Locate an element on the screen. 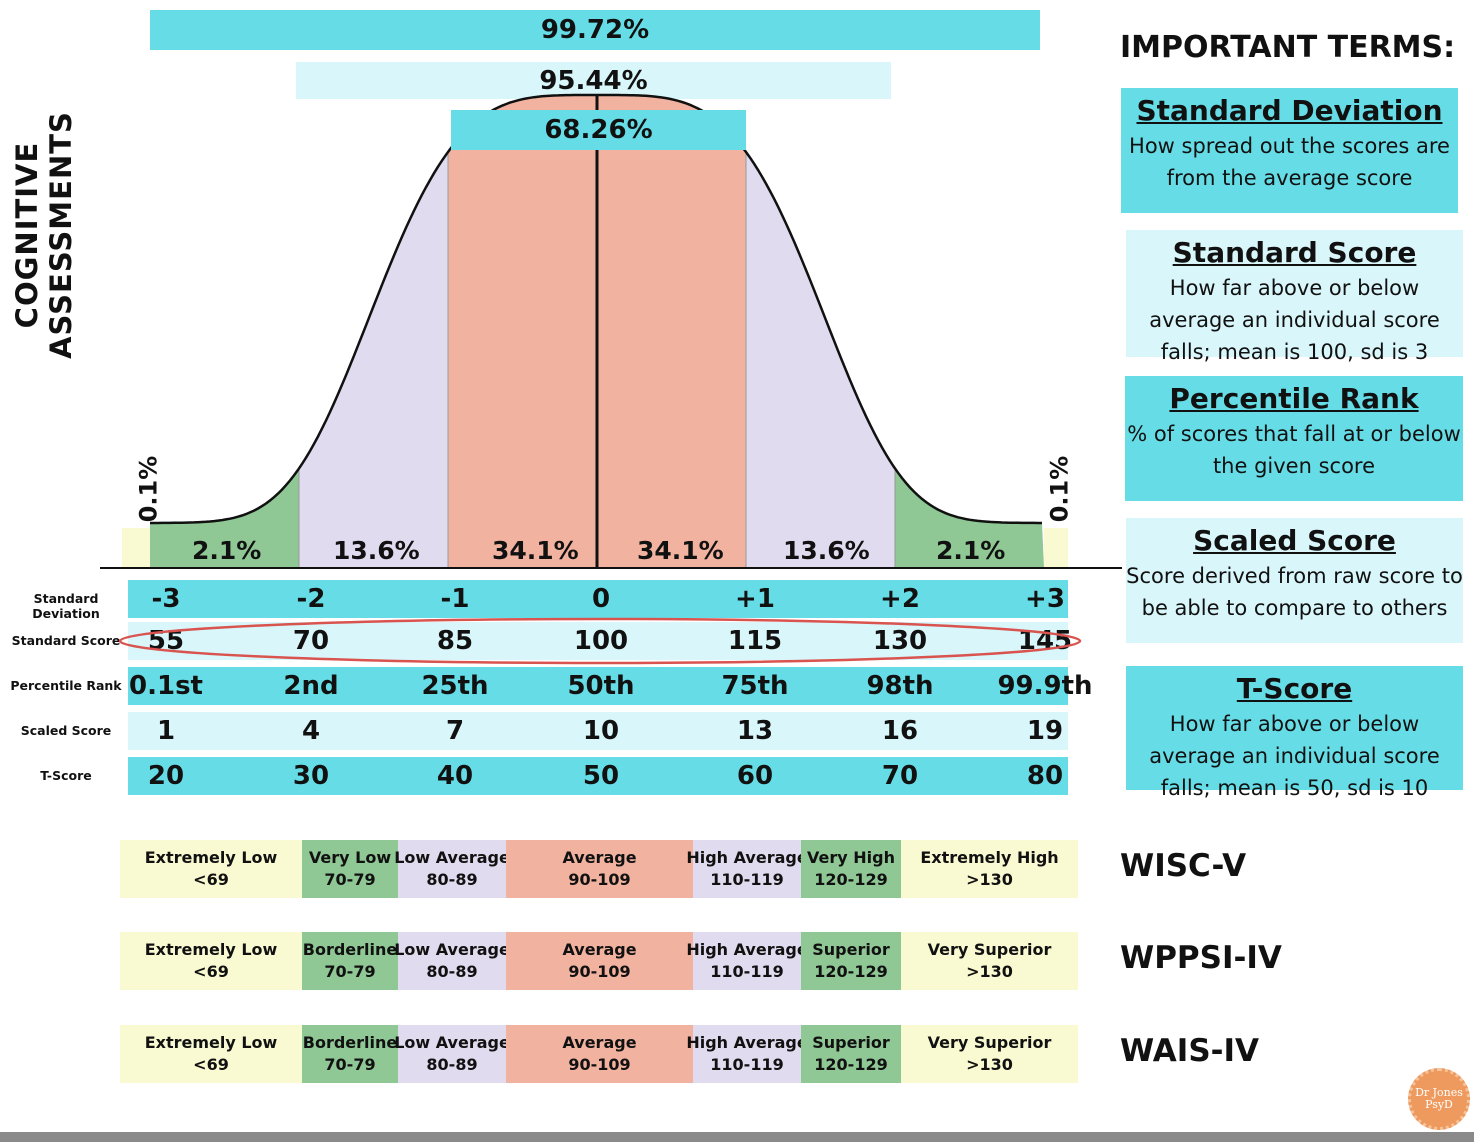 The height and width of the screenshot is (1142, 1474). logo: Dr Jones PsyD is located at coordinates (1439, 1099).